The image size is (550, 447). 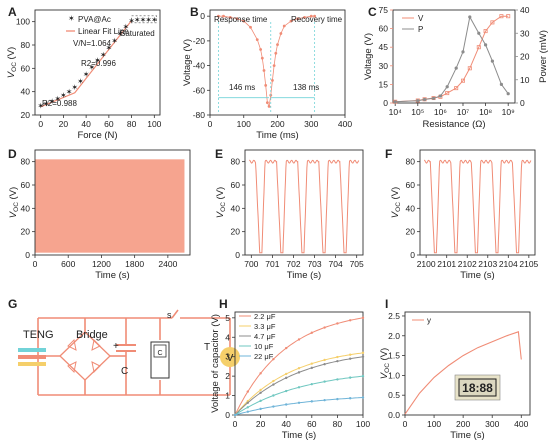 I want to click on load-capacitor-inner, so click(x=160, y=351).